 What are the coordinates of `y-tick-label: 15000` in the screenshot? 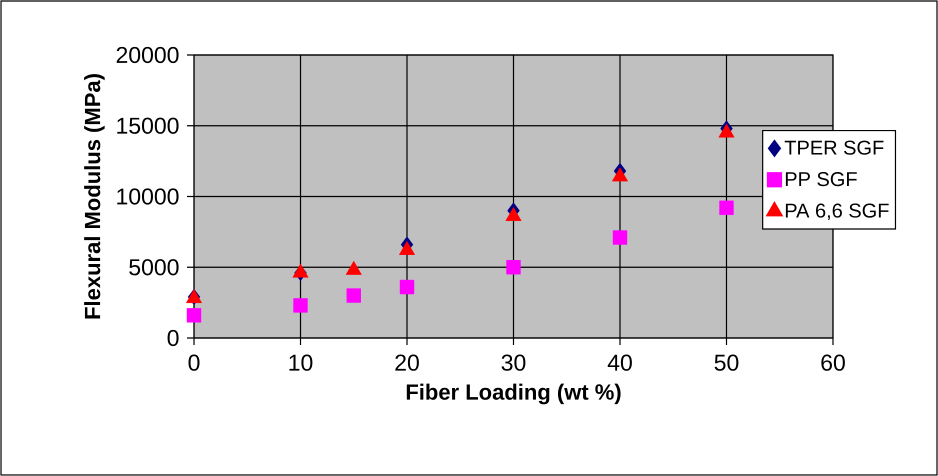 It's located at (148, 126).